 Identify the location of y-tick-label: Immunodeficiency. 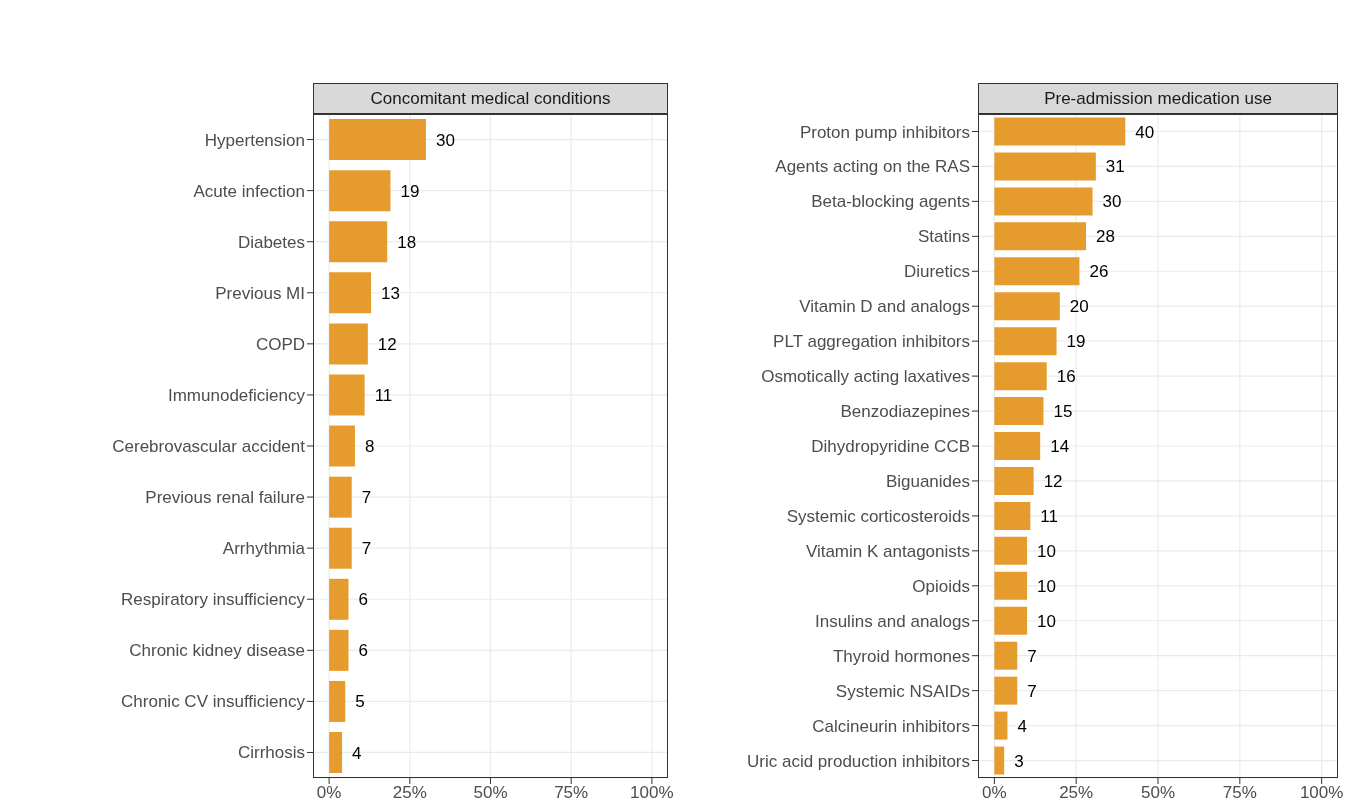
(236, 395).